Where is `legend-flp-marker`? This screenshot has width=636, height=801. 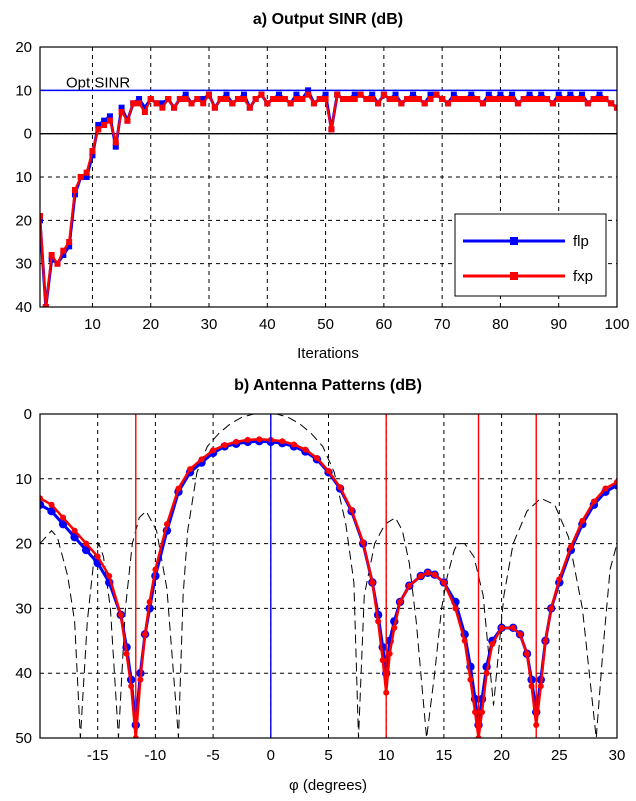
legend-flp-marker is located at coordinates (514, 241).